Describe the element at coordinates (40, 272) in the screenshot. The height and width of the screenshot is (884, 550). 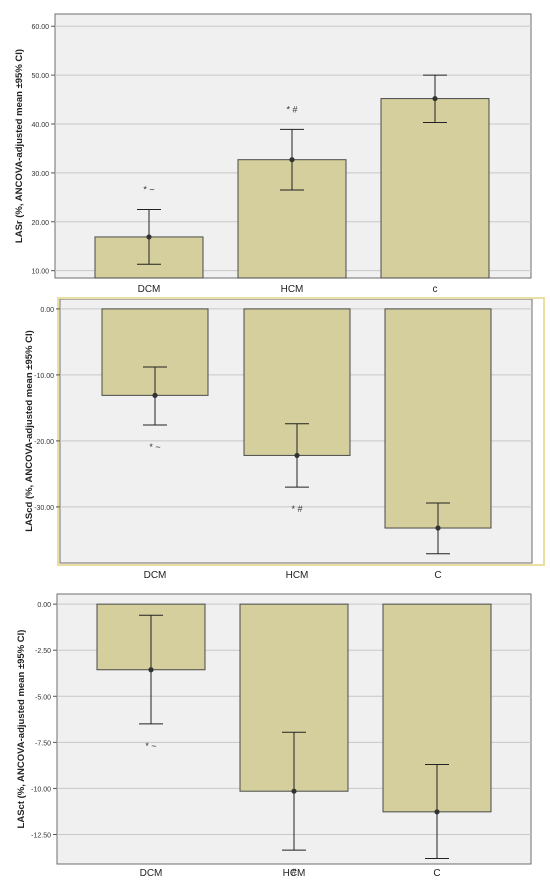
I see `y-tick-label: 10.00` at that location.